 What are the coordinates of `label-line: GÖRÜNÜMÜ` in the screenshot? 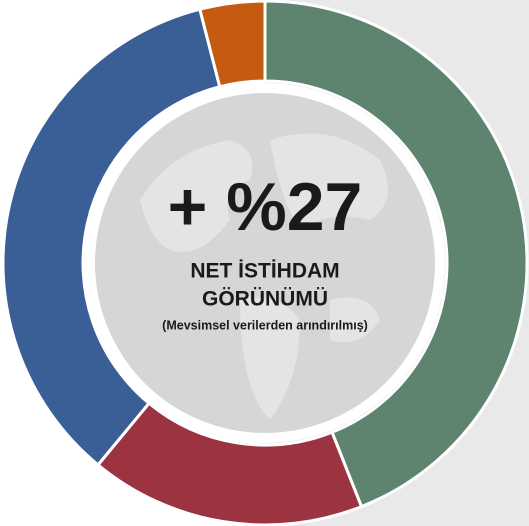 It's located at (265, 299).